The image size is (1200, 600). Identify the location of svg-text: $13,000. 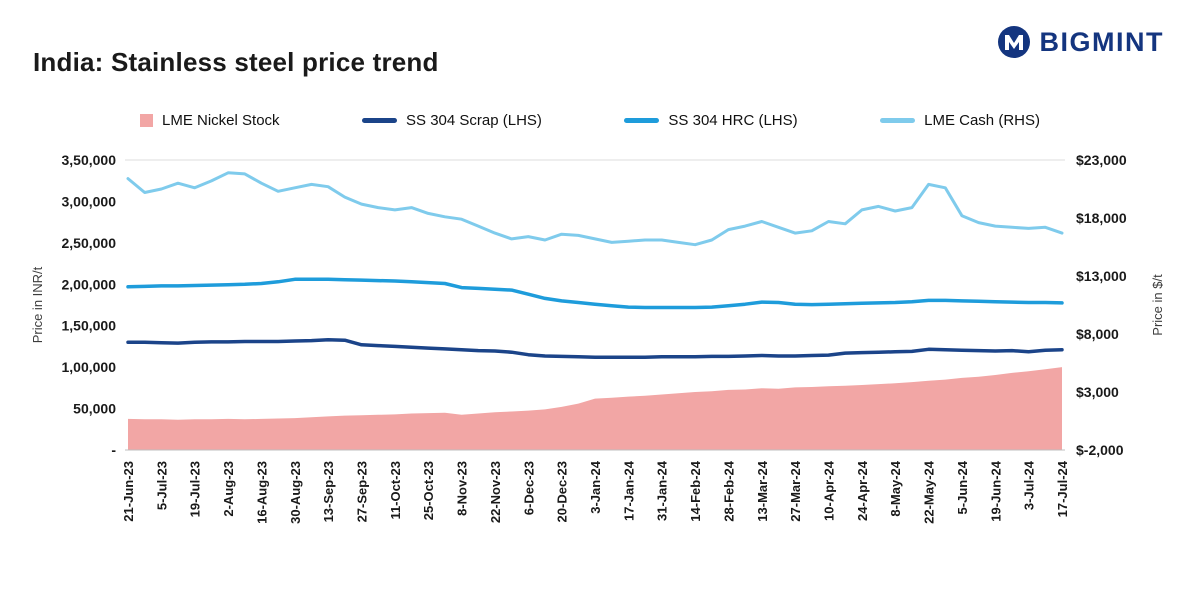
(1101, 276).